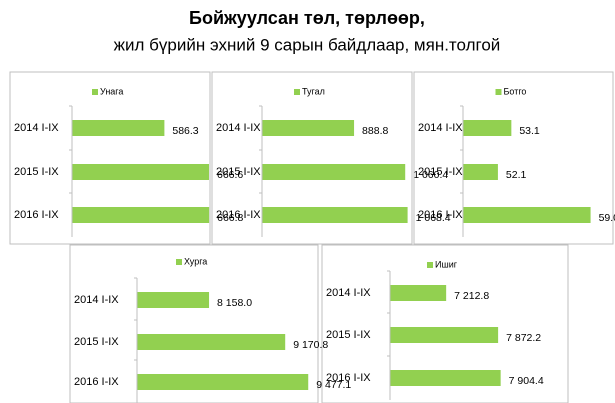 The image size is (615, 403). Describe the element at coordinates (195, 261) in the screenshot. I see `legend-label: Хурга` at that location.